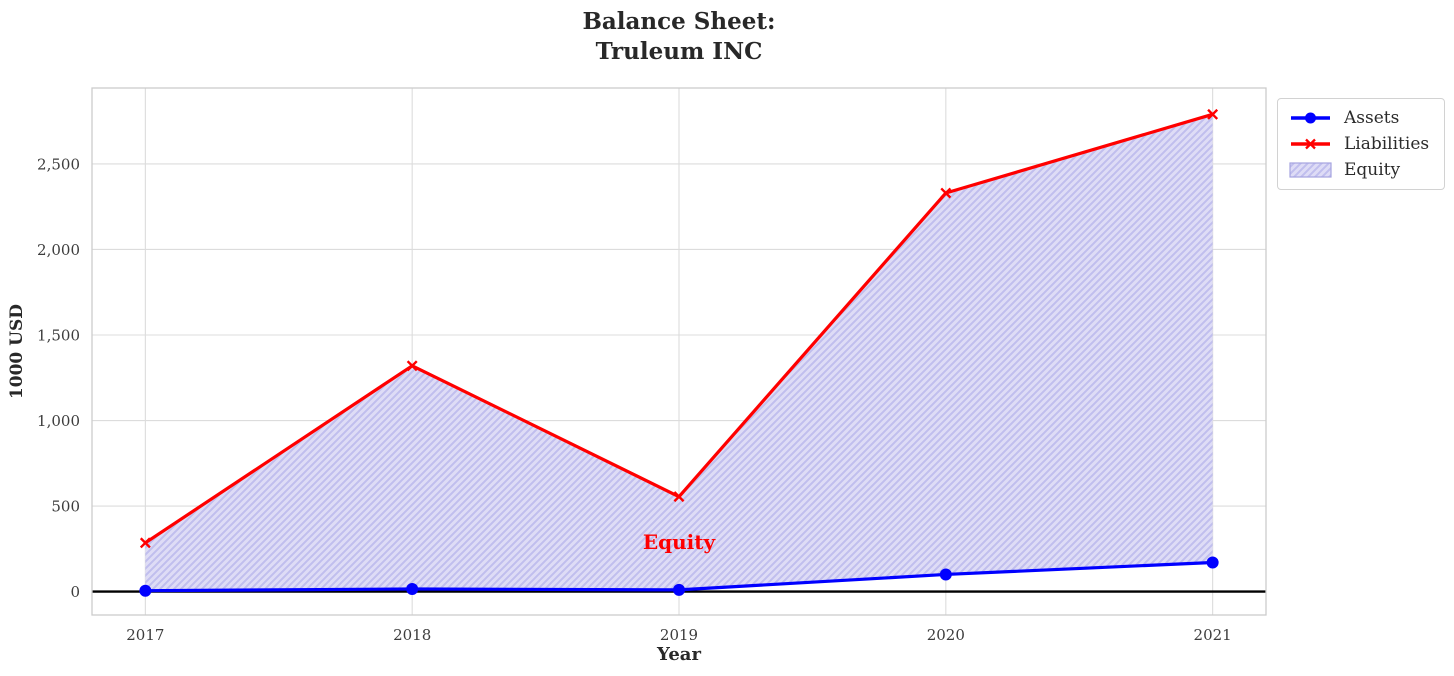 The height and width of the screenshot is (676, 1454). I want to click on liabilities-line-x-icon, so click(1310, 144).